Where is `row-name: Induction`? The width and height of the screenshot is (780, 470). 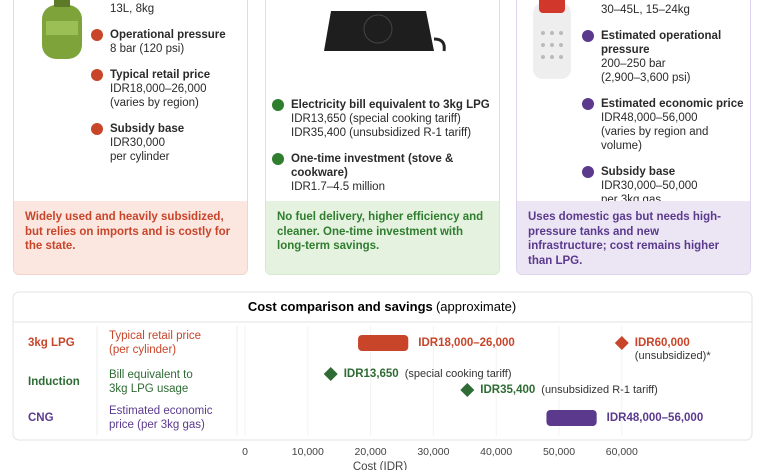
row-name: Induction is located at coordinates (54, 382).